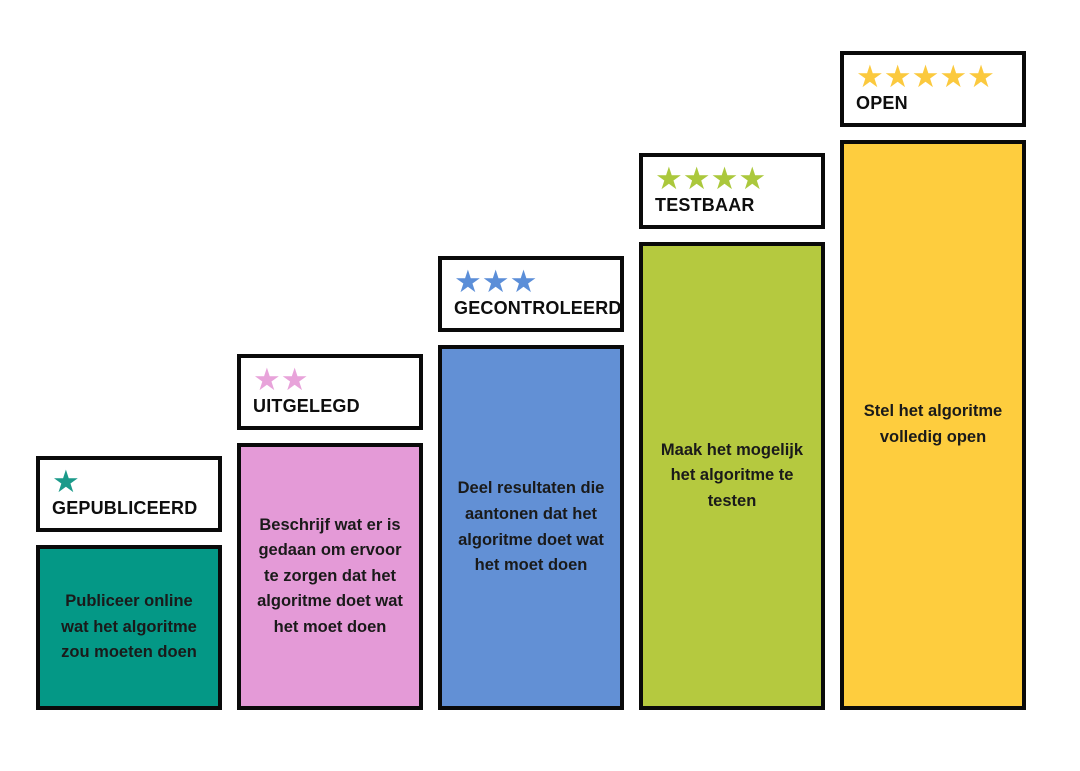  I want to click on level-label-box: ★★ UITGELEGD, so click(330, 391).